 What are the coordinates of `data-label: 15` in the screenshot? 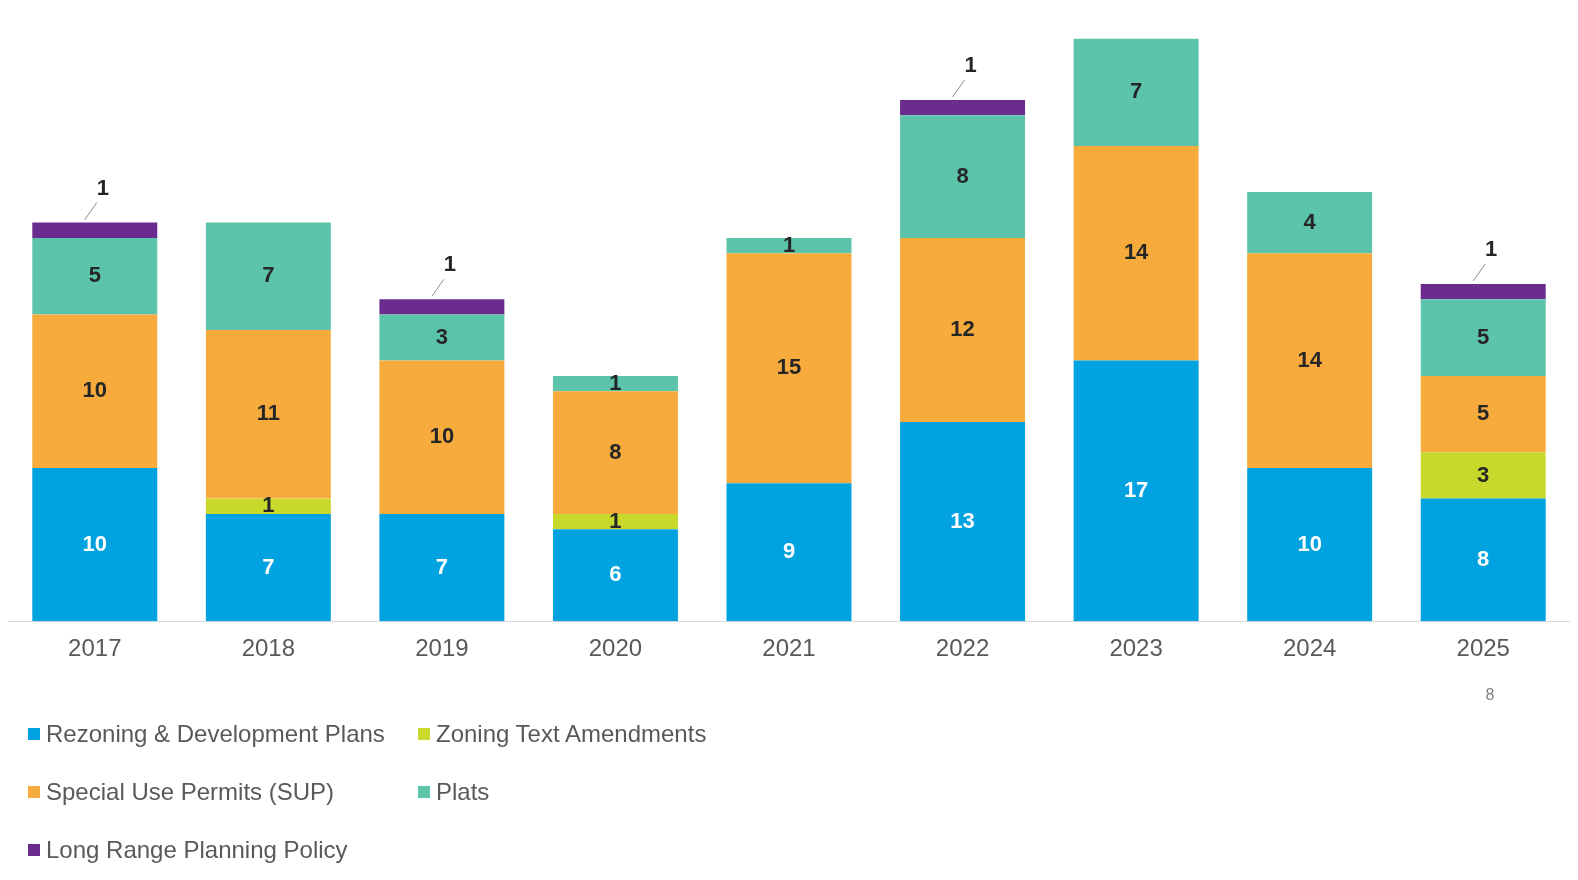 It's located at (789, 367).